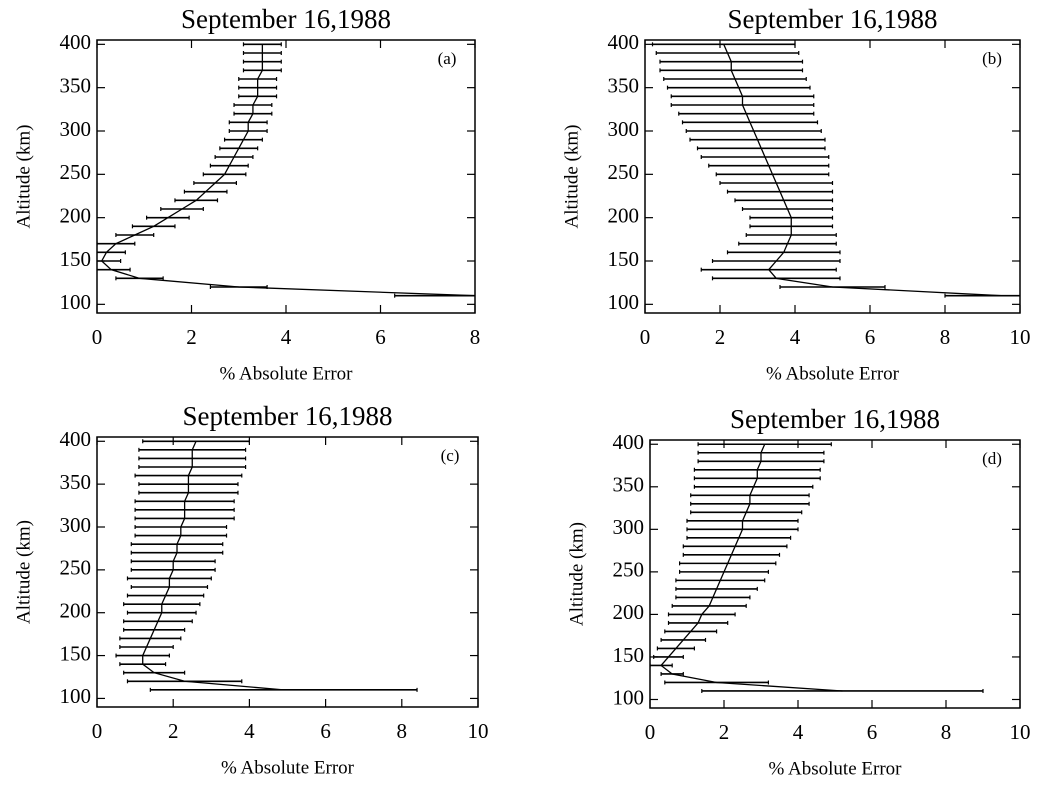 This screenshot has height=789, width=1041. I want to click on x-tick-label: 6, so click(870, 337).